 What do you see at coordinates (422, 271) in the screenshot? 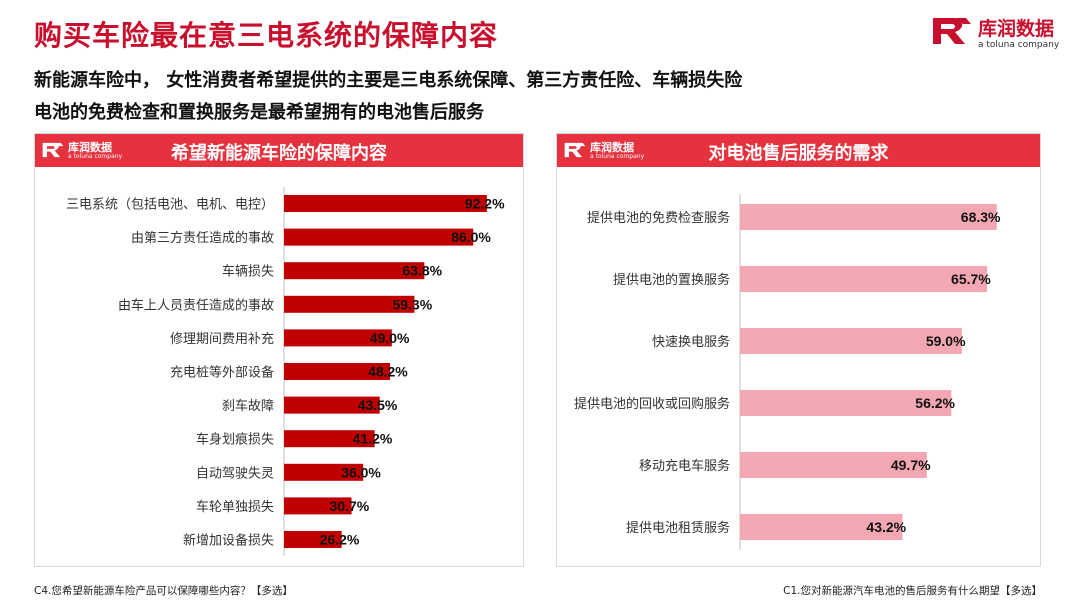
I see `value-label: 63.8%` at bounding box center [422, 271].